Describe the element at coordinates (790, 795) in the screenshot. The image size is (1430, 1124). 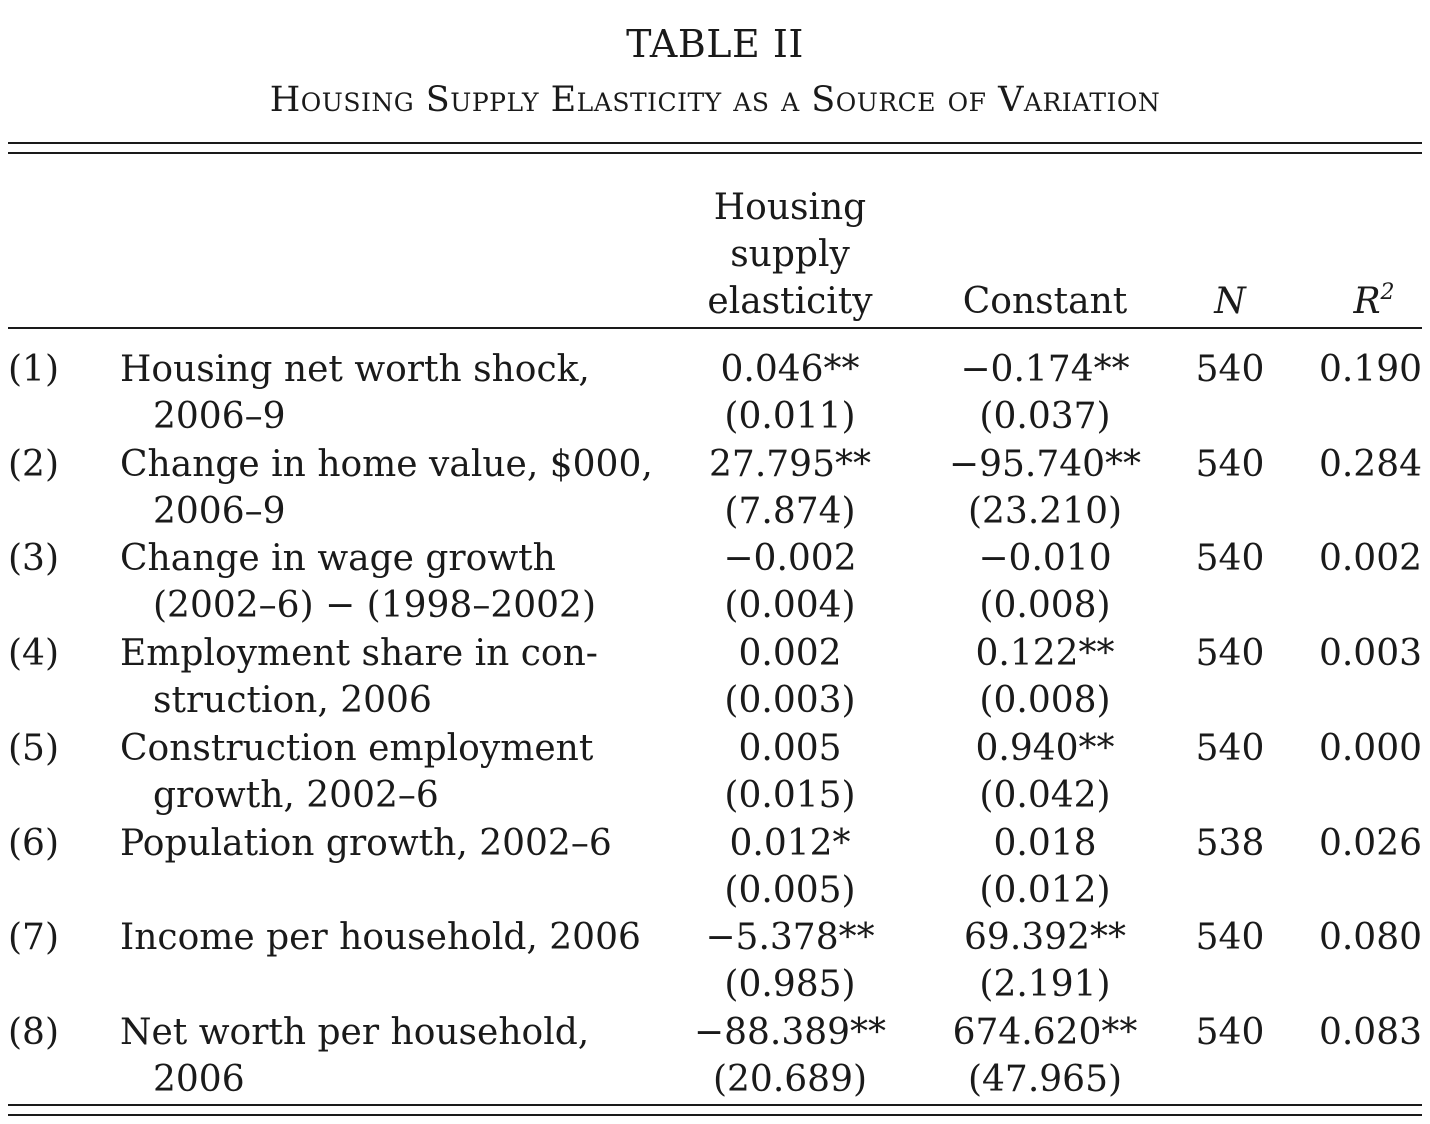
I see `elasticity-standard-error: (0.015)` at that location.